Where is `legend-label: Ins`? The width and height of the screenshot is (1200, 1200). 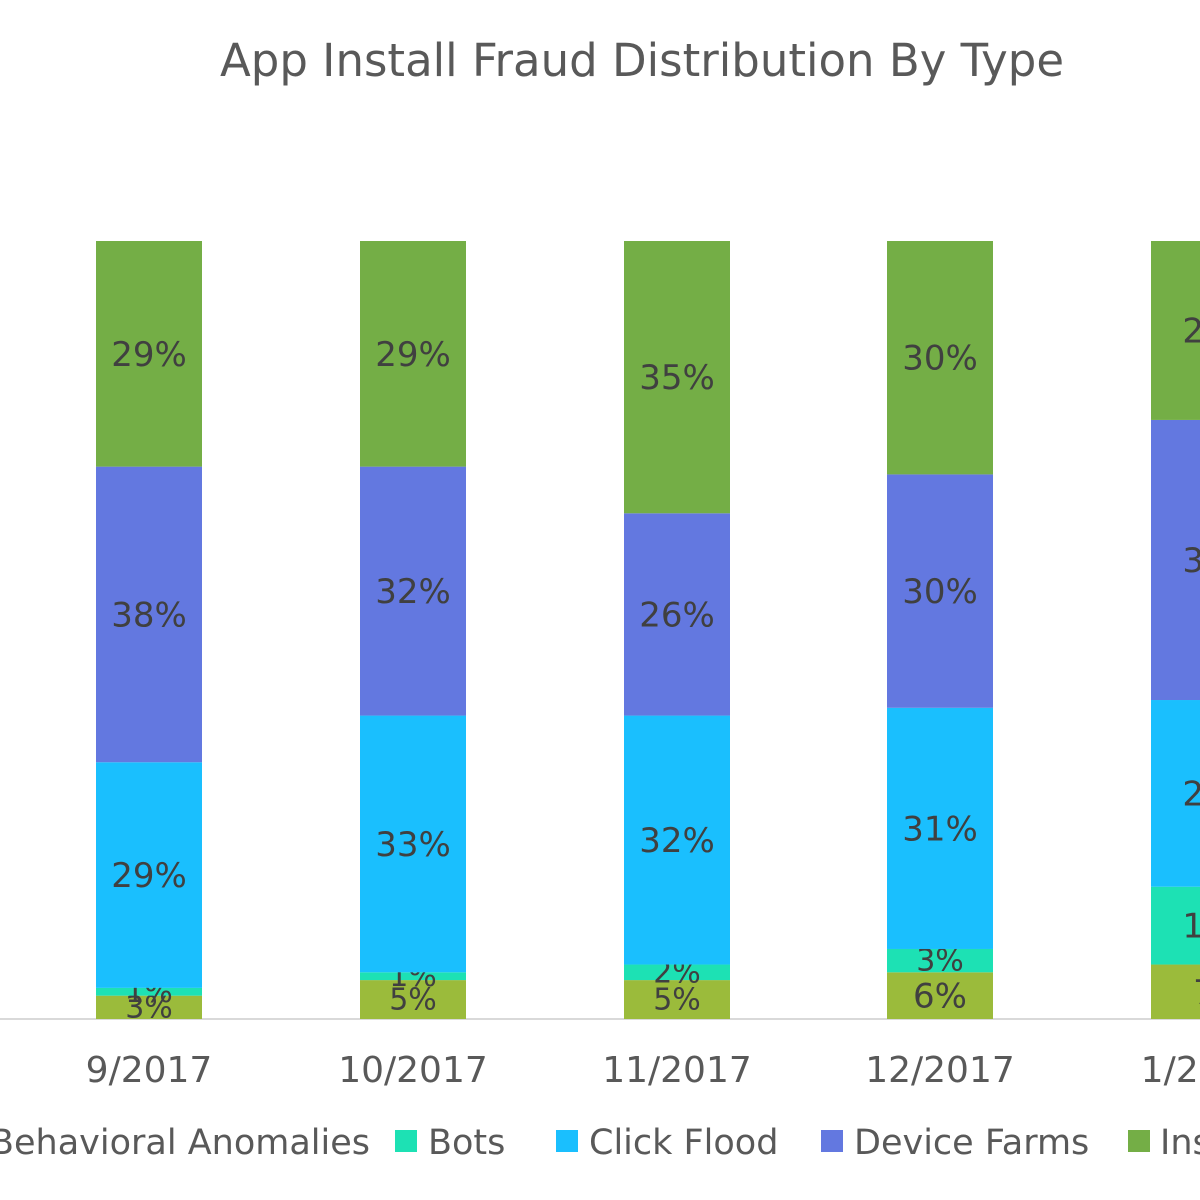 legend-label: Ins is located at coordinates (1180, 1143).